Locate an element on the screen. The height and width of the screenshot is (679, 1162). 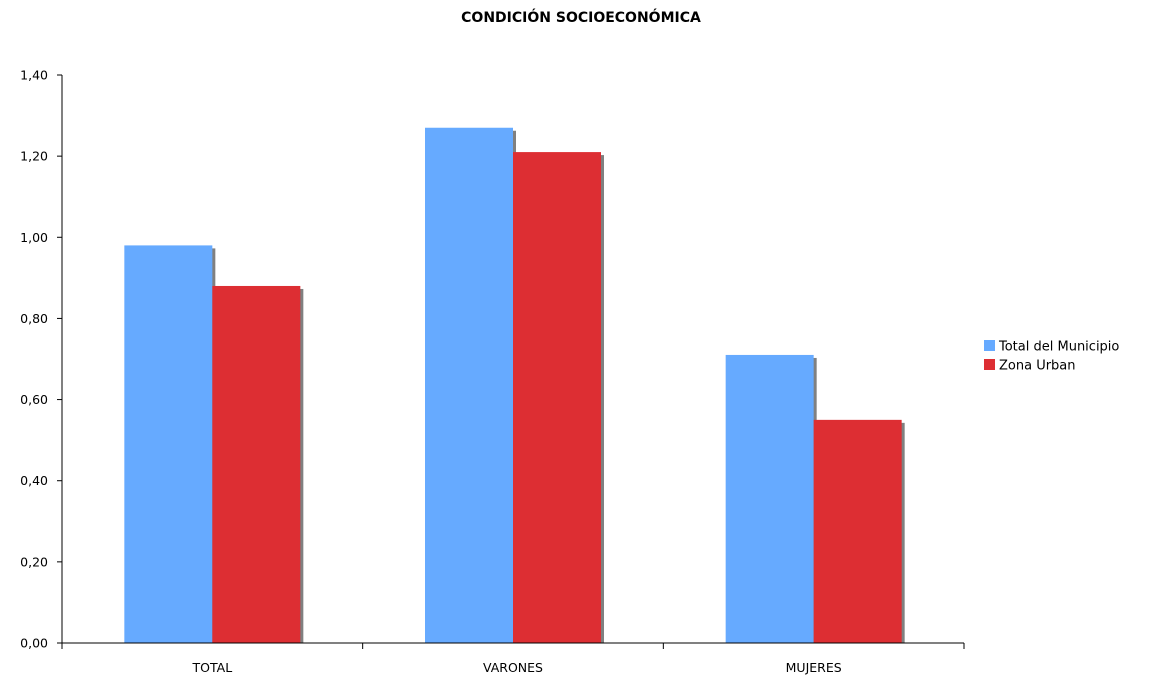
y-tick-labels: 0,00 0,20 0,40 0,60 0,80 1,00 1,20 1,40 is located at coordinates (34, 359).